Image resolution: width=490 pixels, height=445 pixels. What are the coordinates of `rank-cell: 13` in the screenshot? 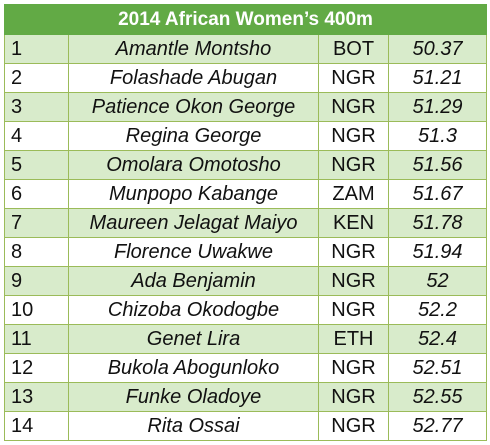 It's located at (36, 397).